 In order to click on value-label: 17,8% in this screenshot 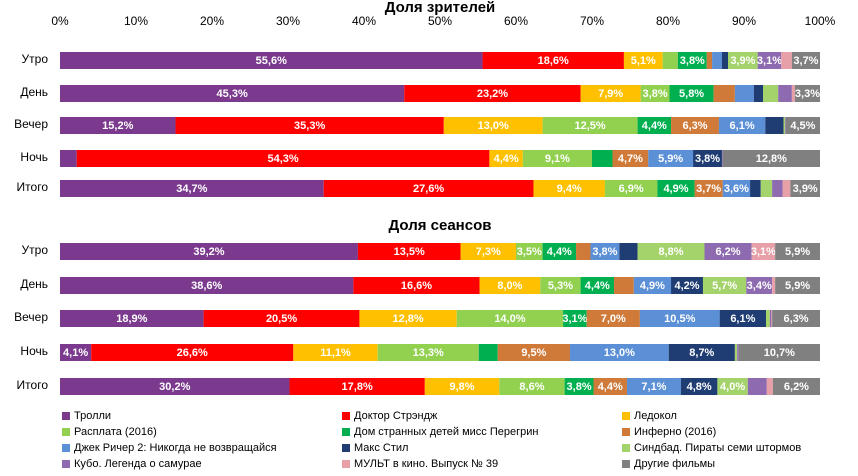, I will do `click(357, 387)`.